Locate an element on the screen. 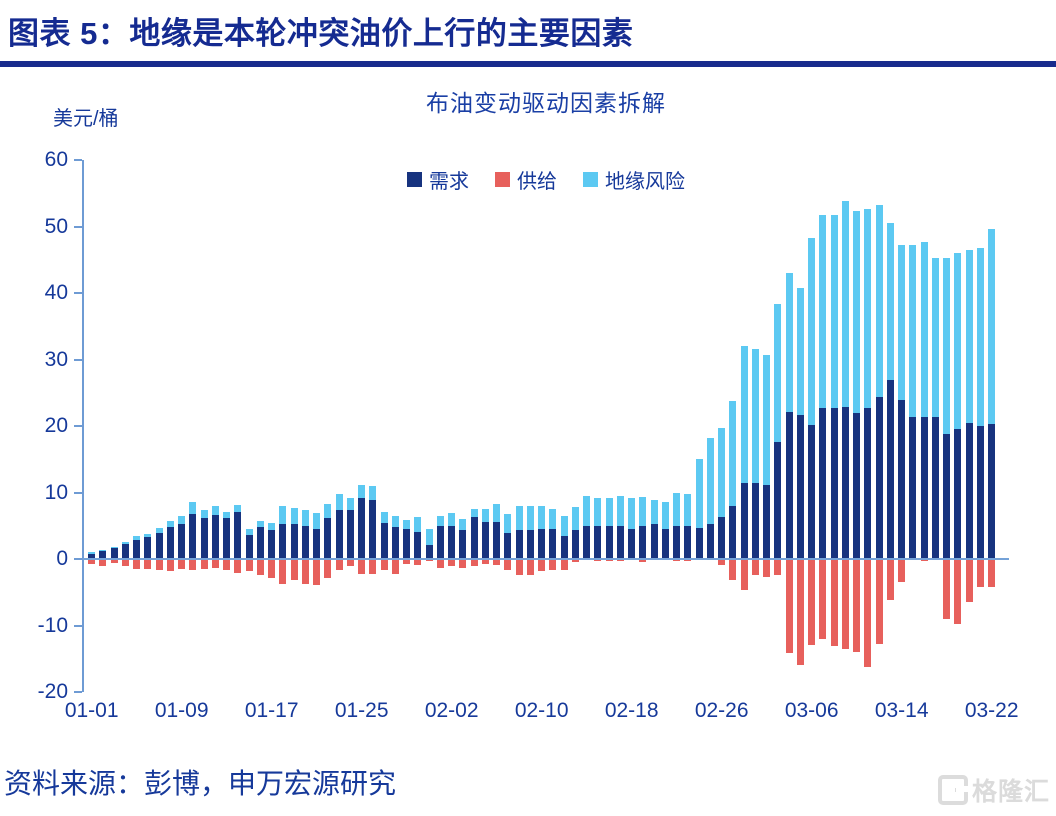 The image size is (1056, 816). y-tick-label: 30 is located at coordinates (56, 359).